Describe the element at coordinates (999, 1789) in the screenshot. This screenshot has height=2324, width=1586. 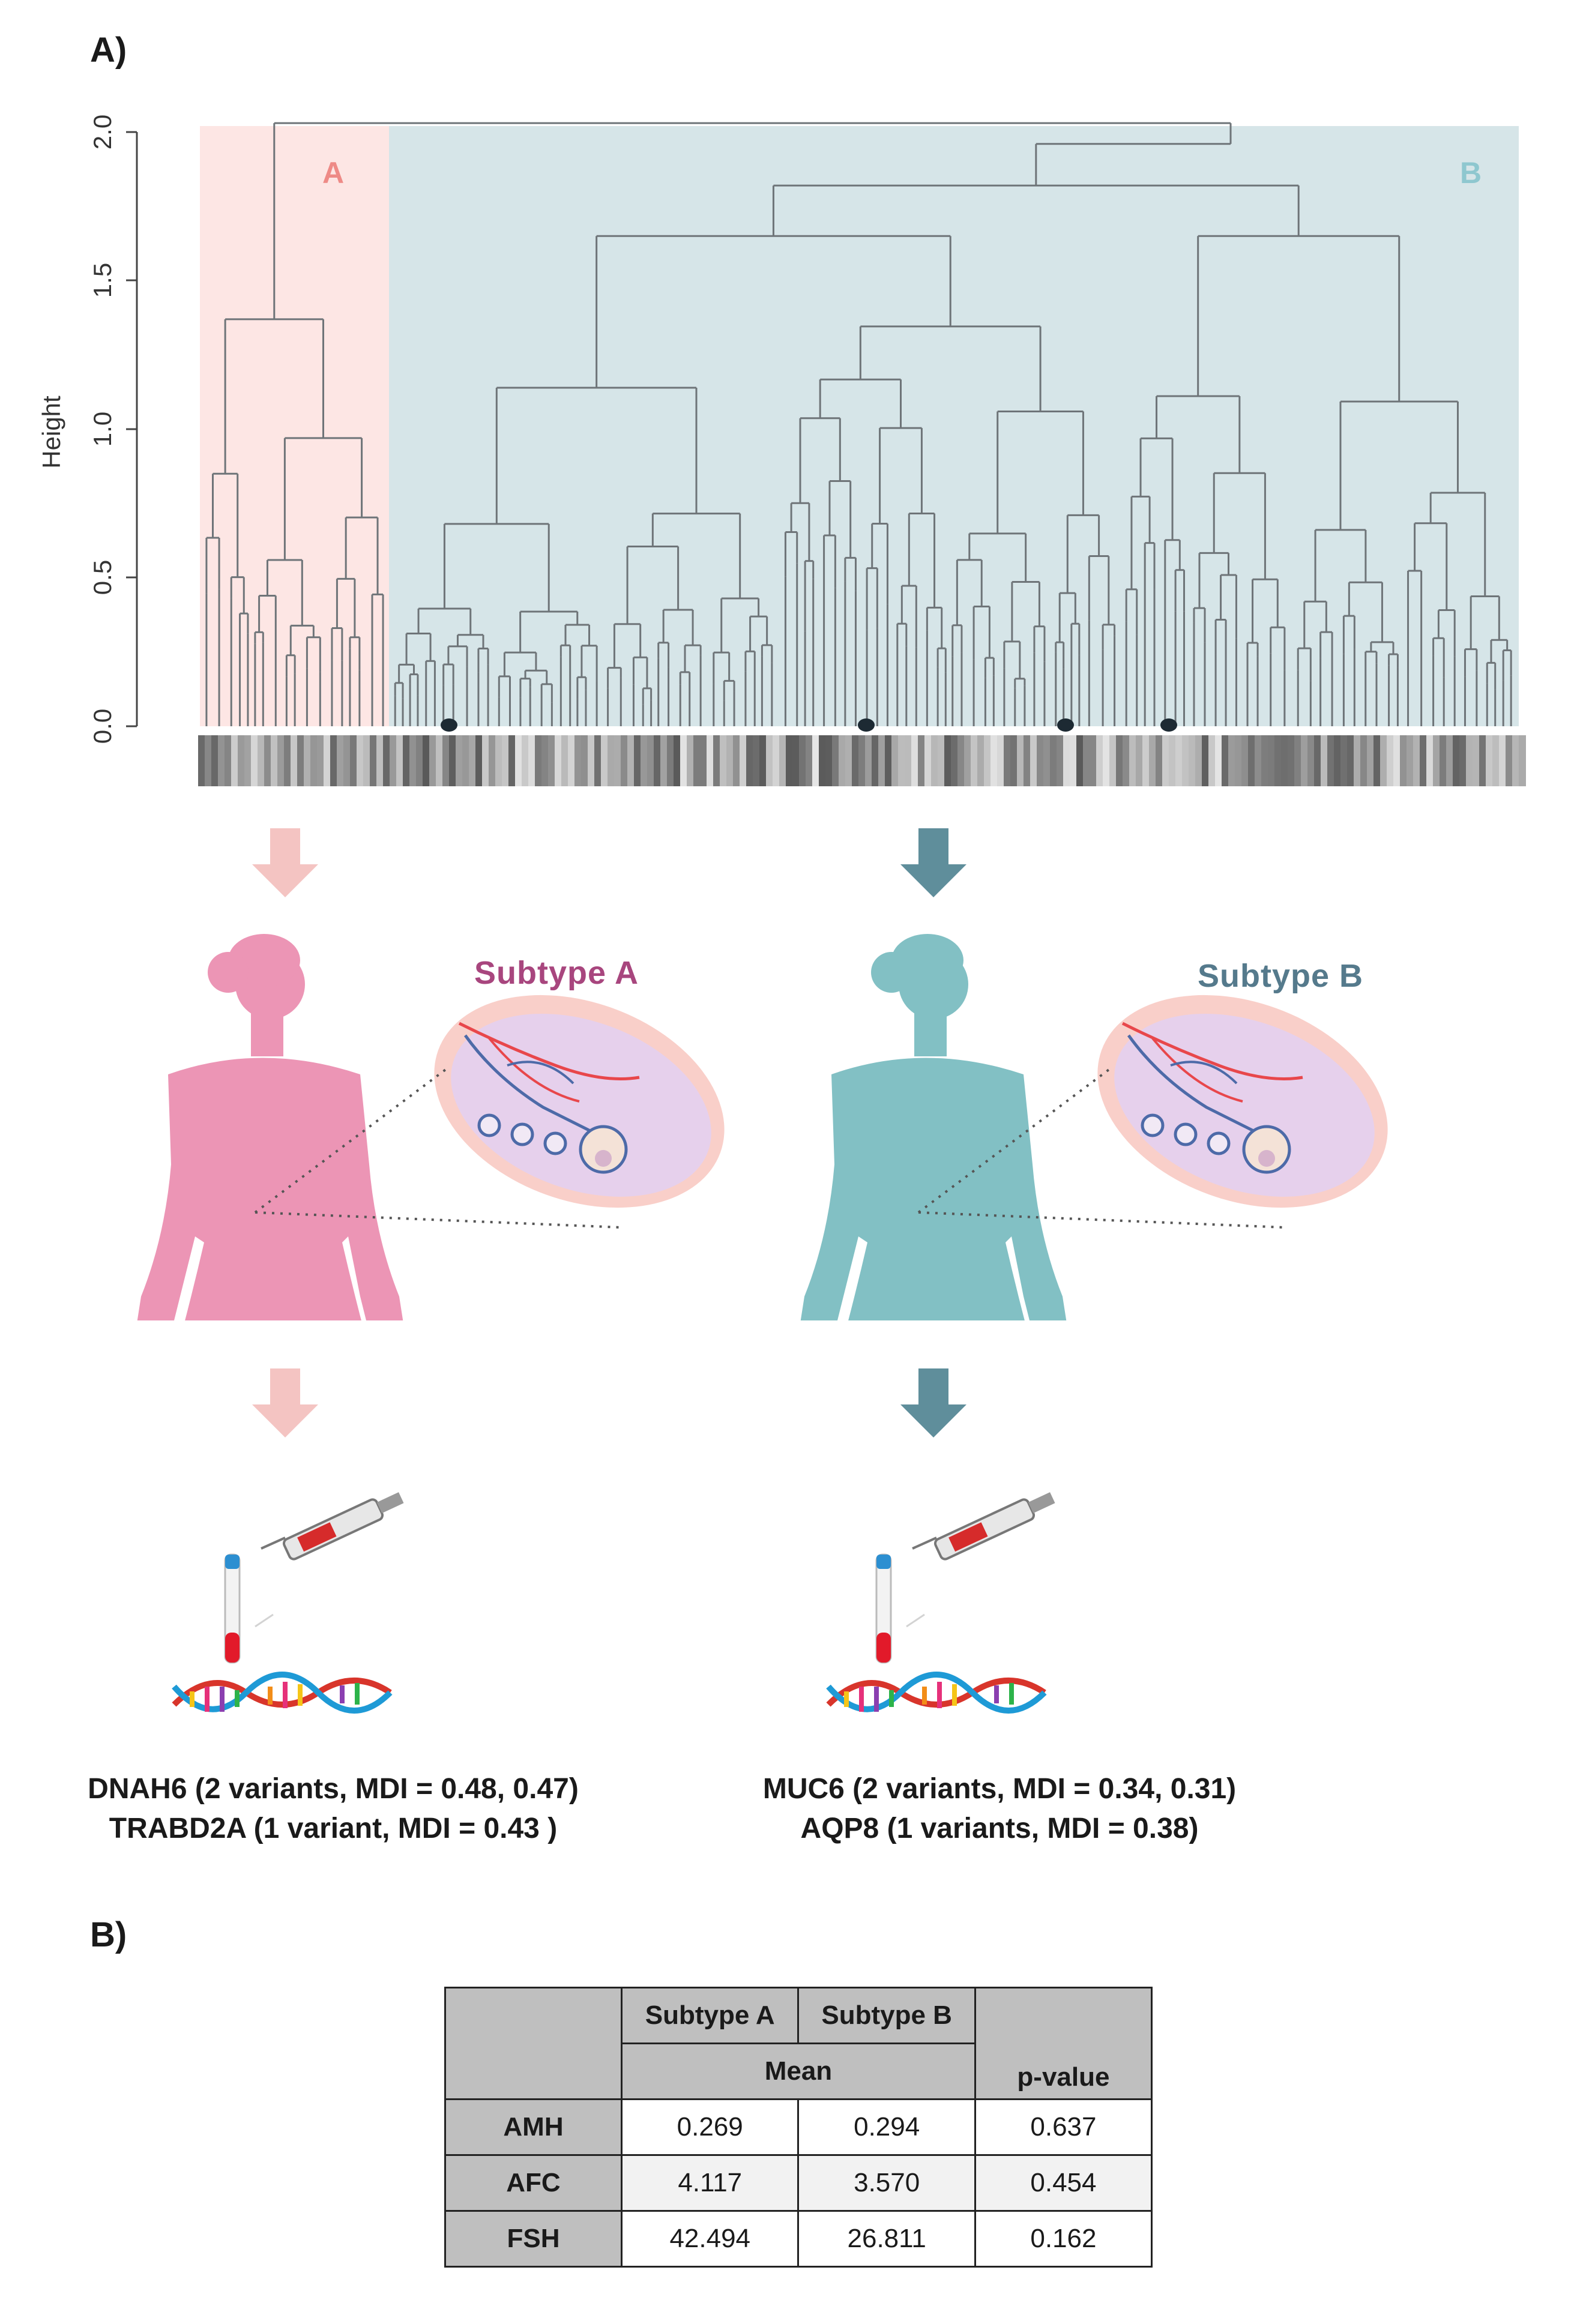
I see `subtype-b-gene-line-1: MUC6 (2 variants, MDI = 0.34, 0.31)` at that location.